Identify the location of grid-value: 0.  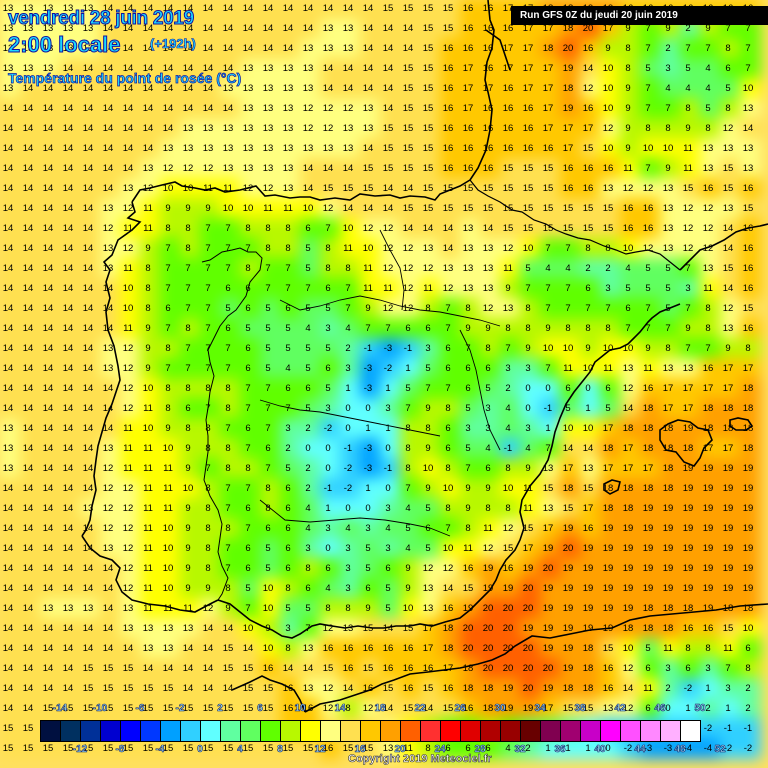
(328, 468).